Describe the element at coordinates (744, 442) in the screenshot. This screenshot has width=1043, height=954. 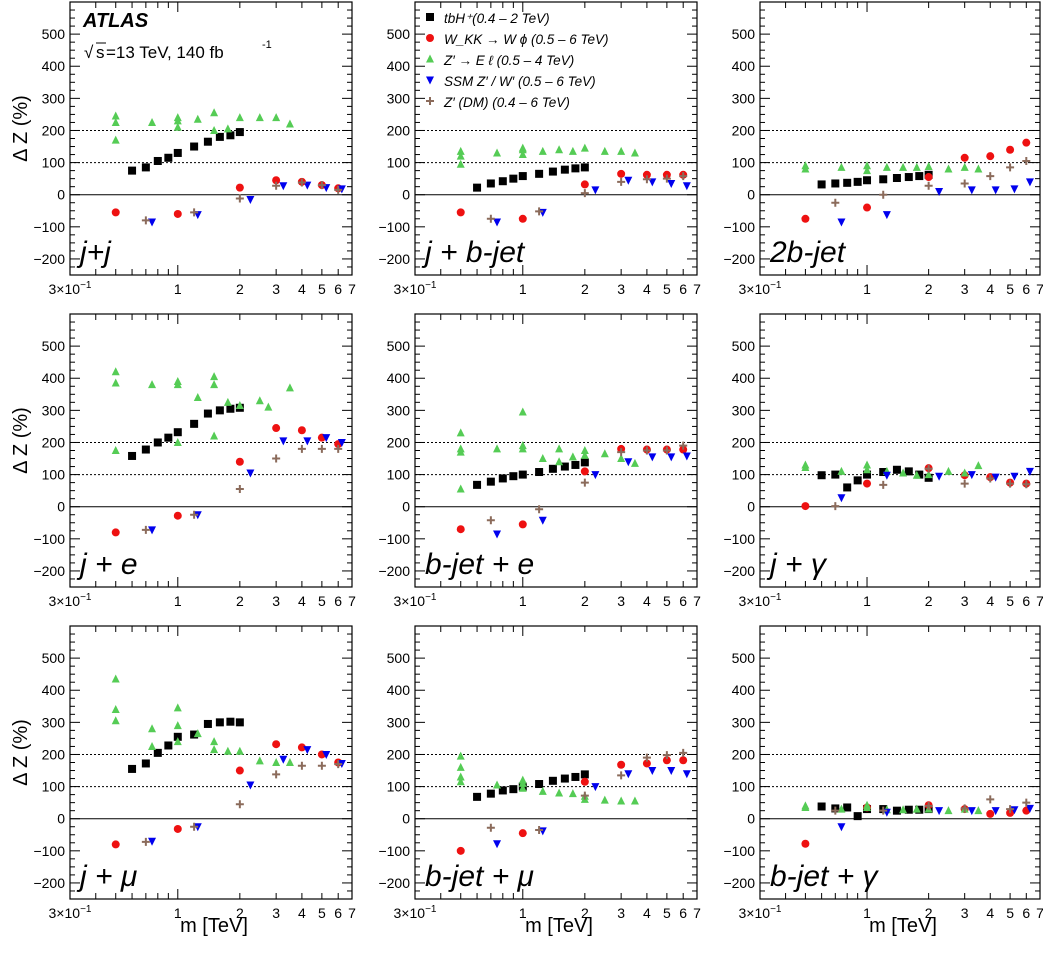
I see `y-tick-label: 200` at that location.